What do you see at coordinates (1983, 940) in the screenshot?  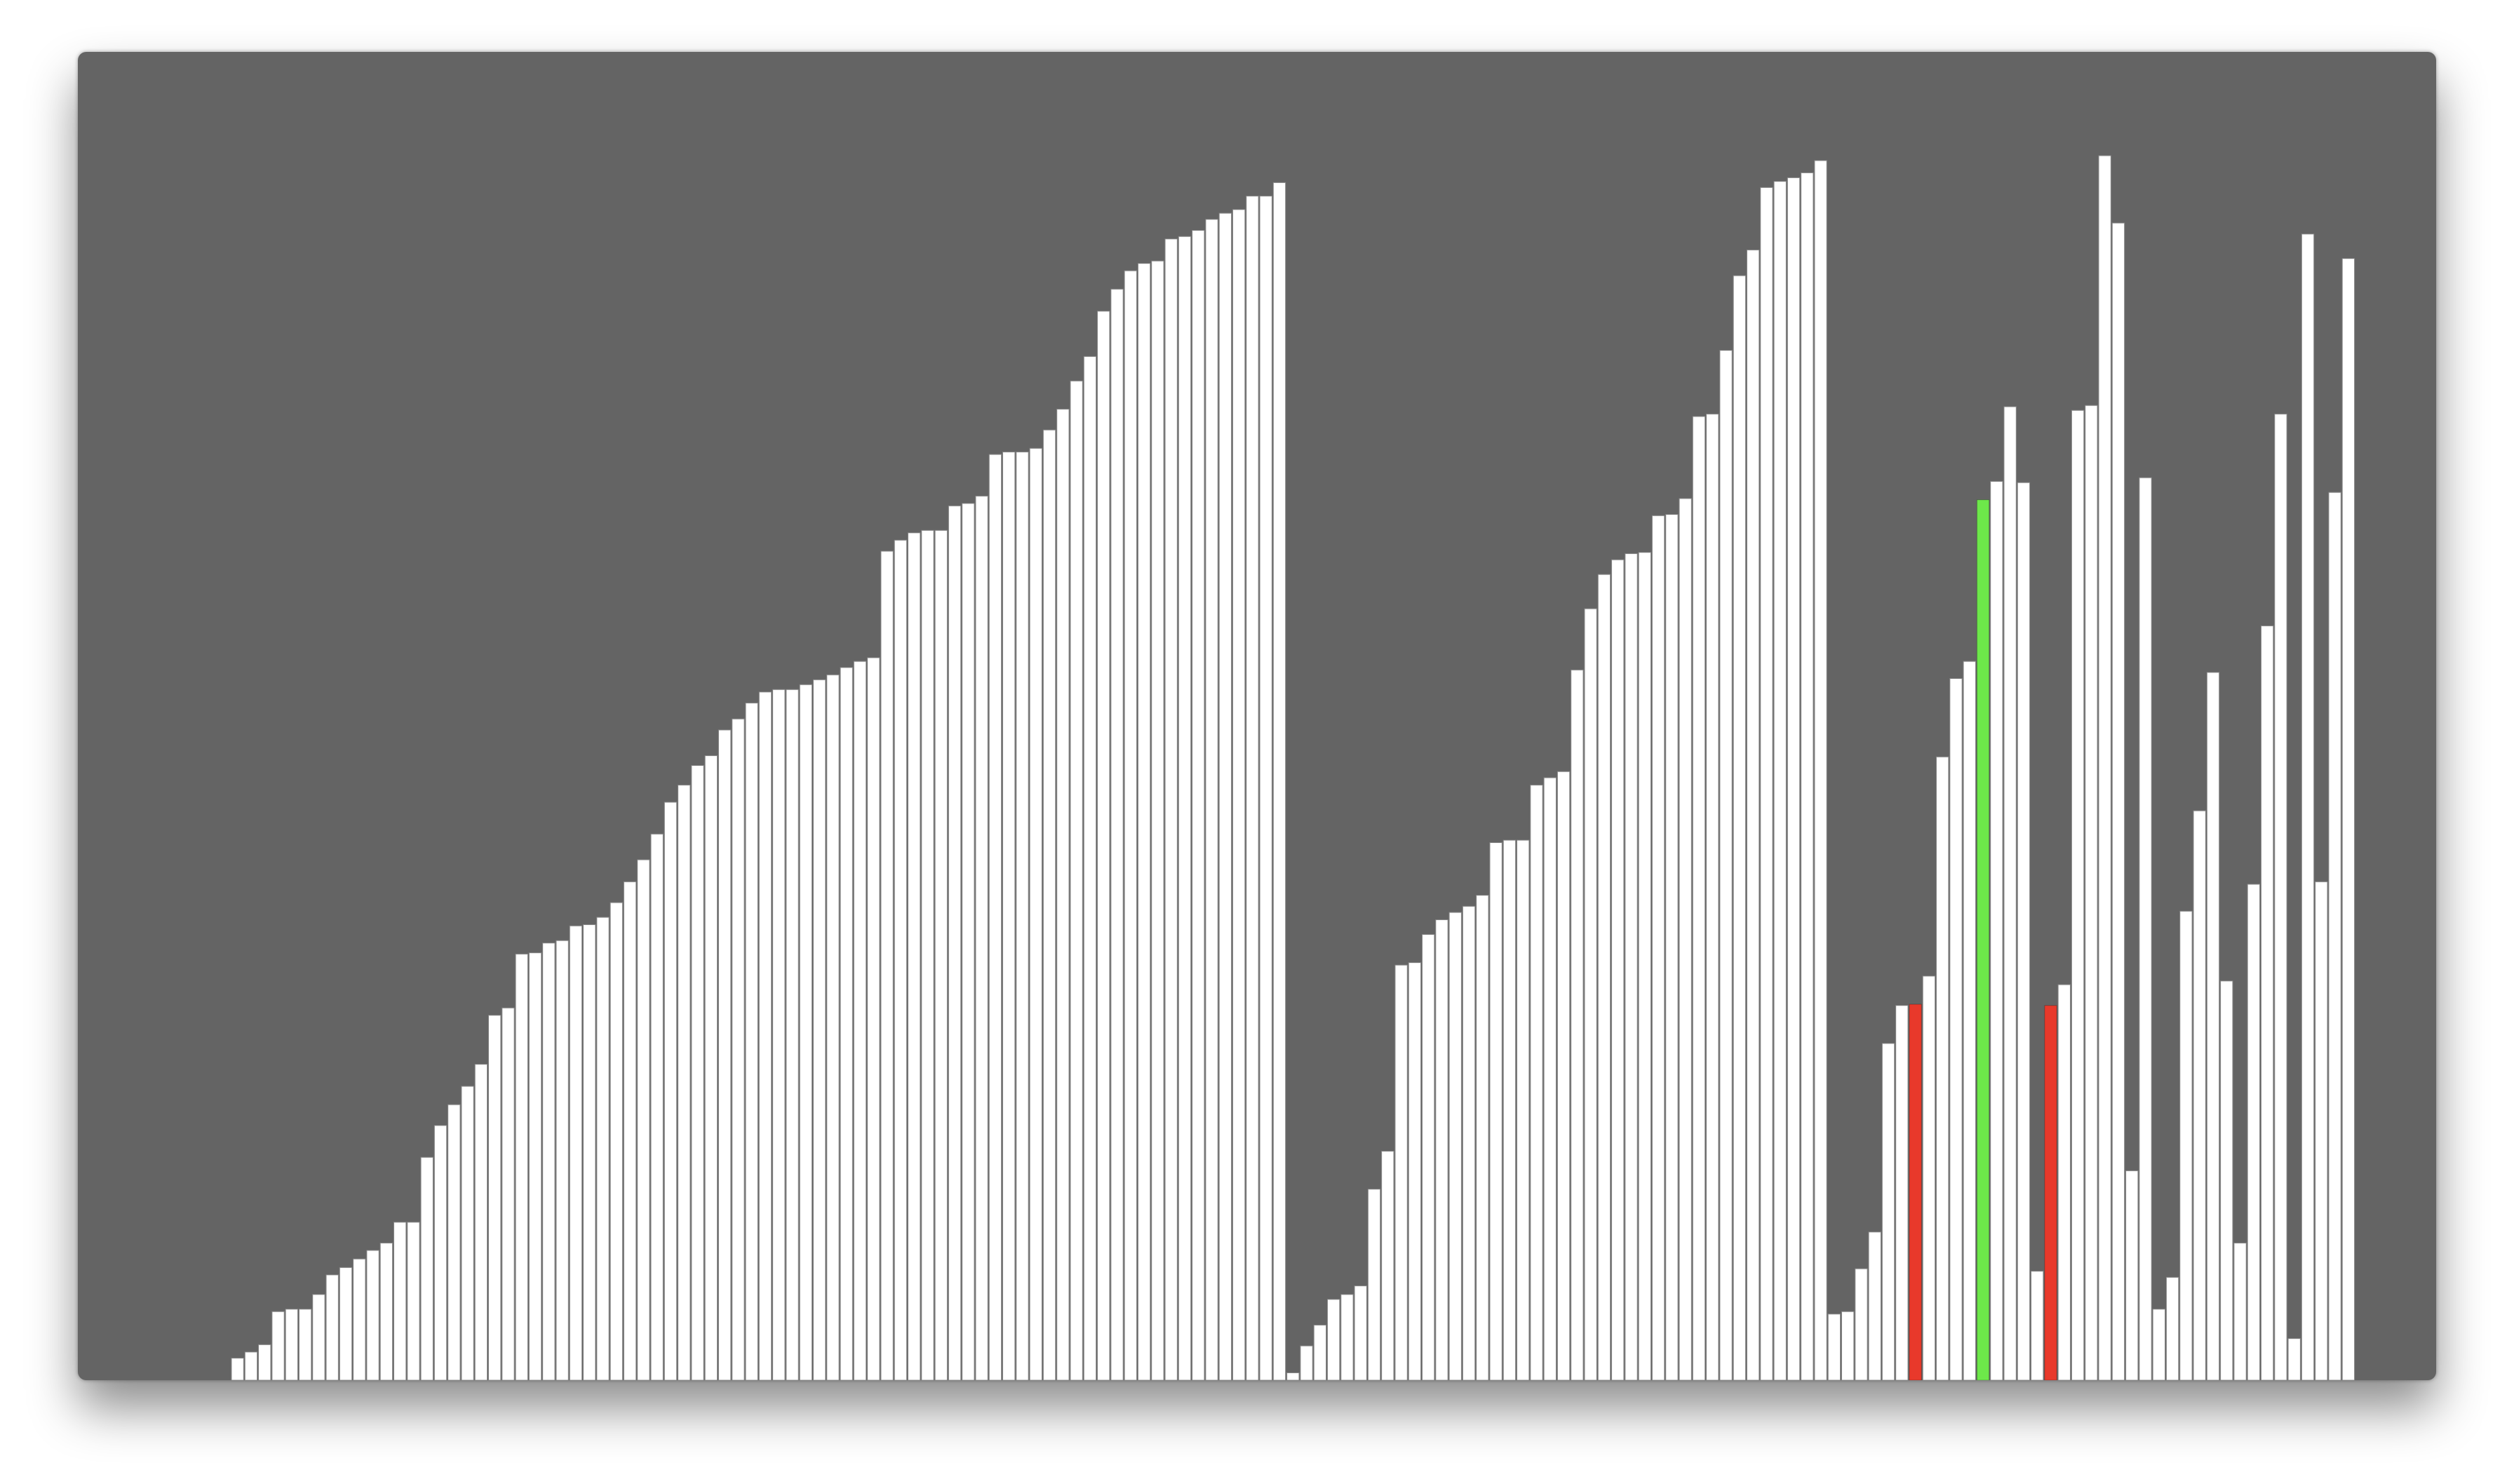 I see `bar-active` at bounding box center [1983, 940].